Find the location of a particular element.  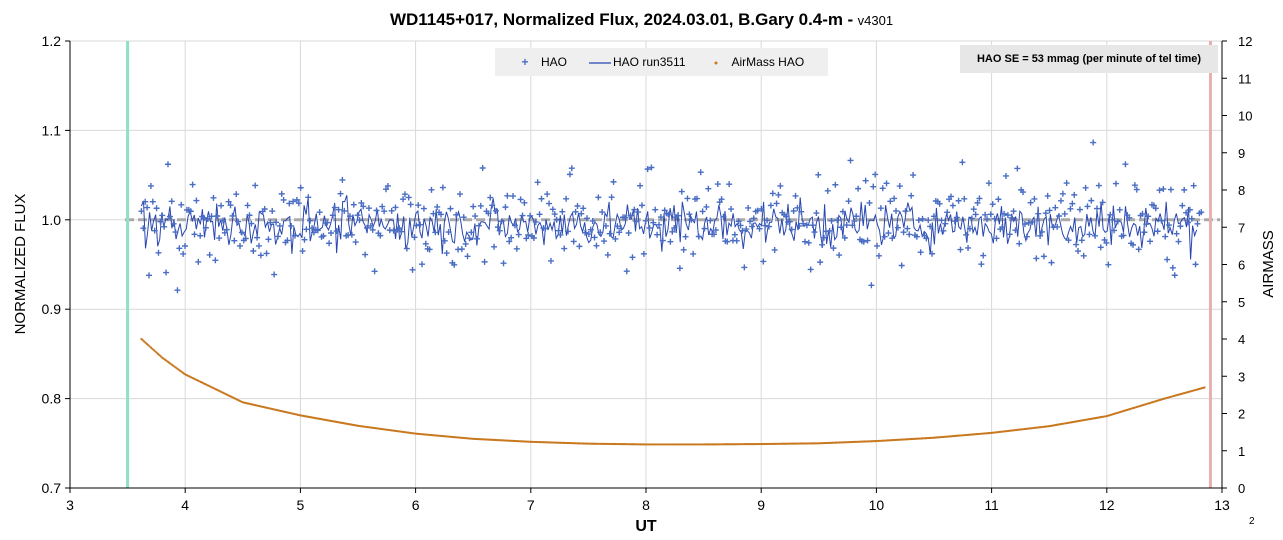

y2-tick-label: 8 is located at coordinates (1241, 190).